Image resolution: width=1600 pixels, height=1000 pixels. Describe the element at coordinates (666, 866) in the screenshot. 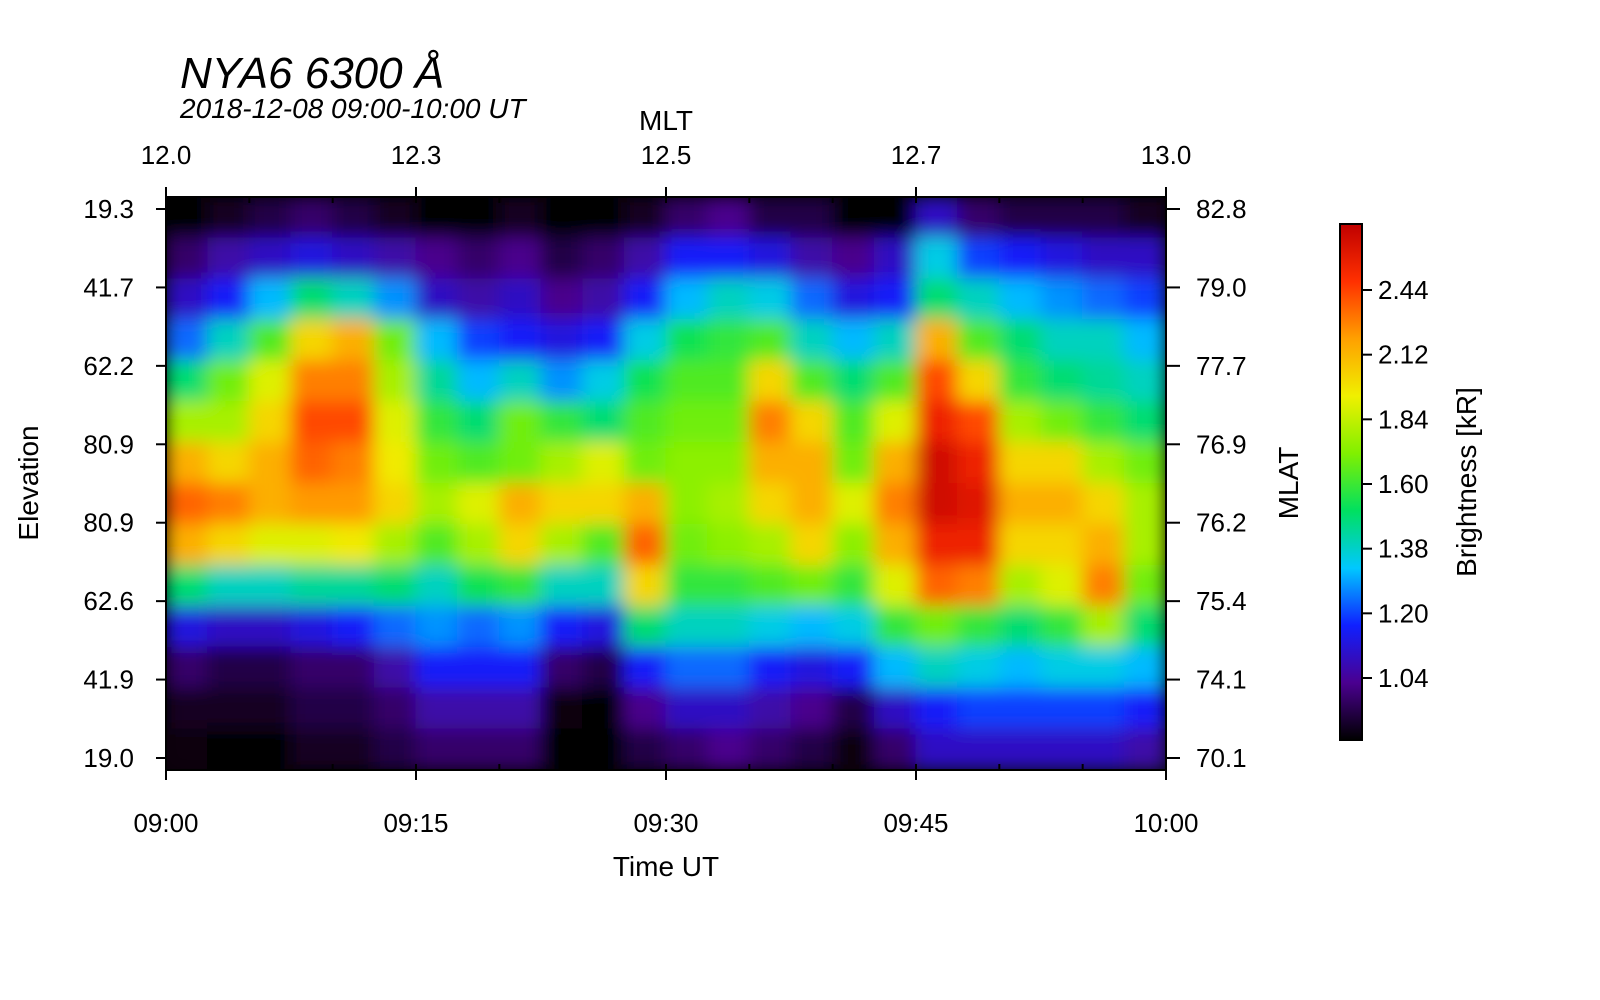

I see `x-axis-label: Time UT` at that location.